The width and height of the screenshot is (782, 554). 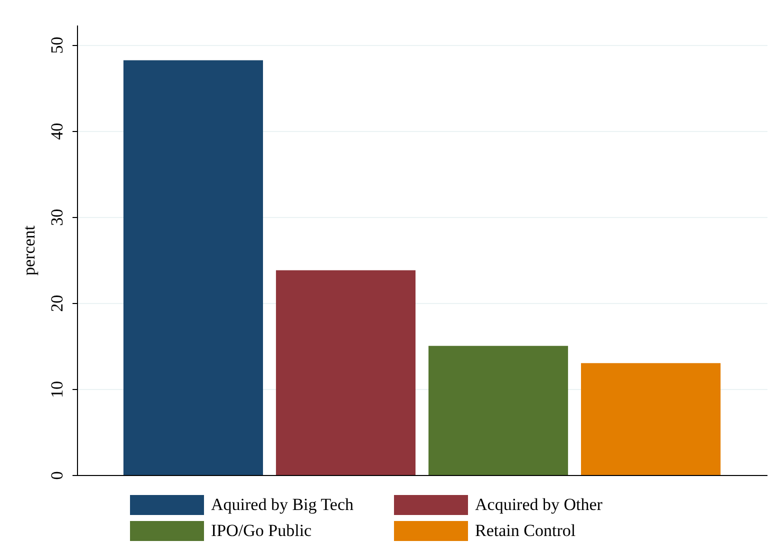 I want to click on y-axis-title: percent, so click(x=29, y=250).